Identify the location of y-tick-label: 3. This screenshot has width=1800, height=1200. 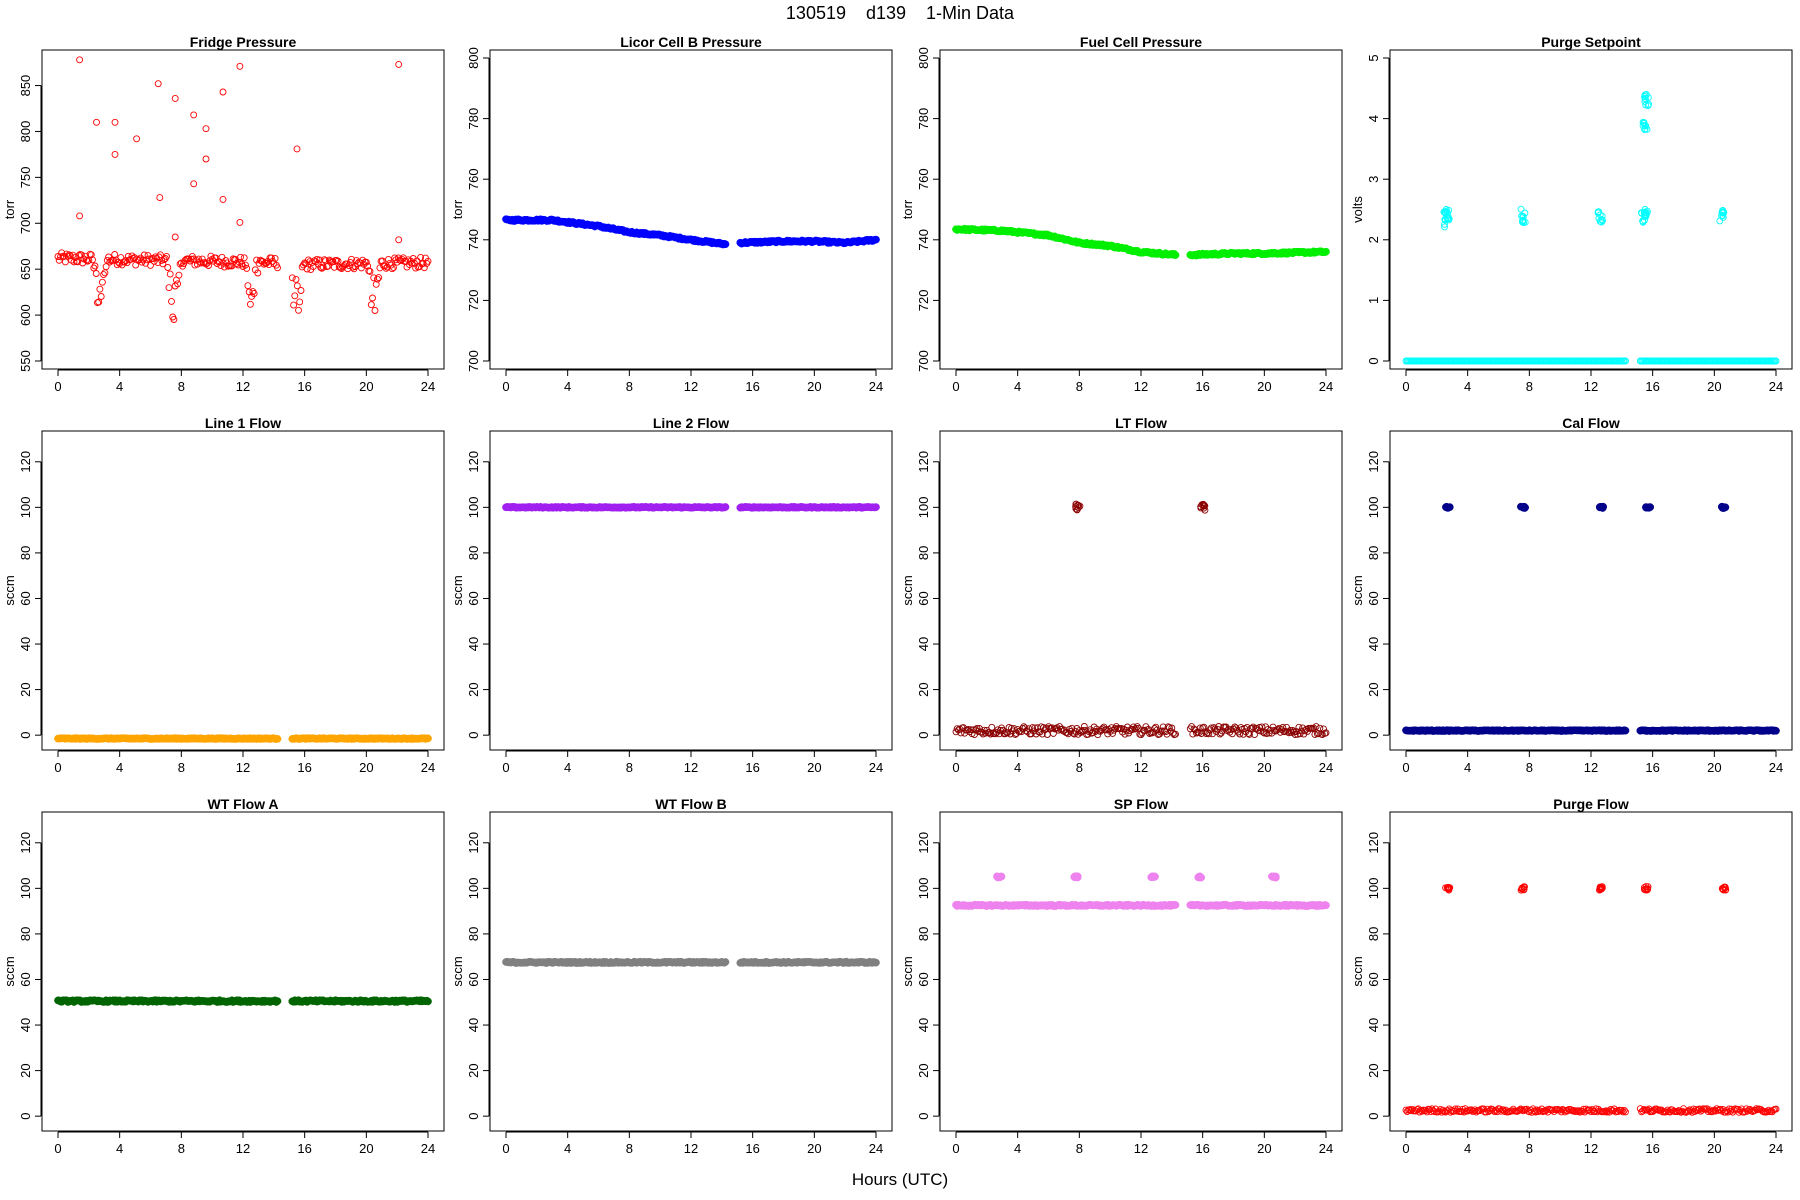
(1373, 179).